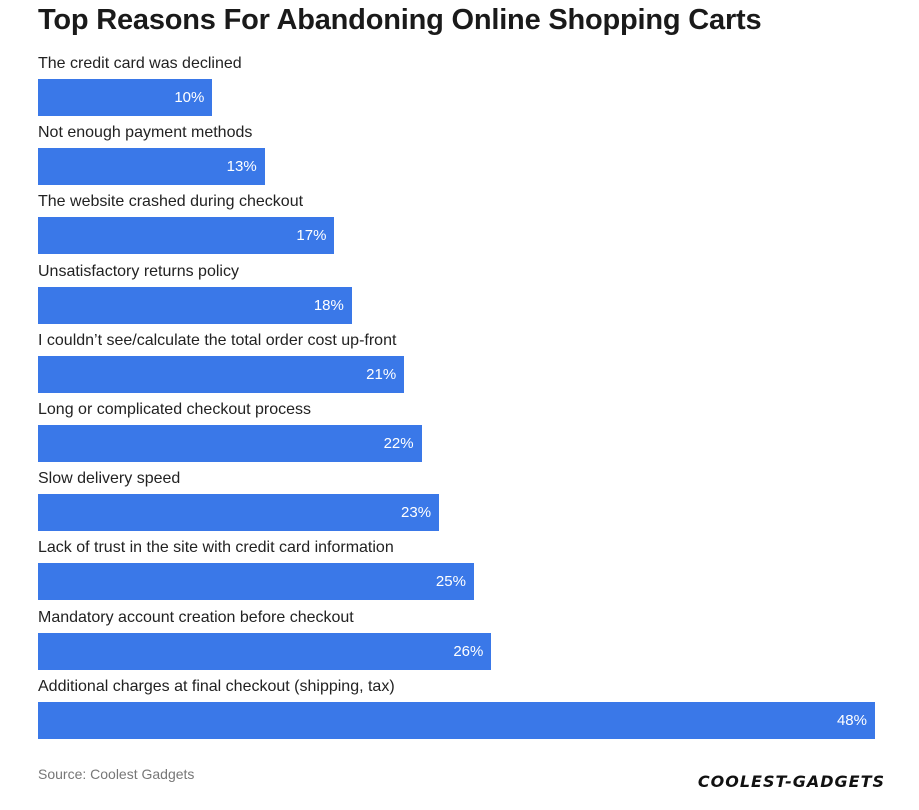 The width and height of the screenshot is (919, 810). What do you see at coordinates (241, 167) in the screenshot?
I see `bar-value-label: 13%` at bounding box center [241, 167].